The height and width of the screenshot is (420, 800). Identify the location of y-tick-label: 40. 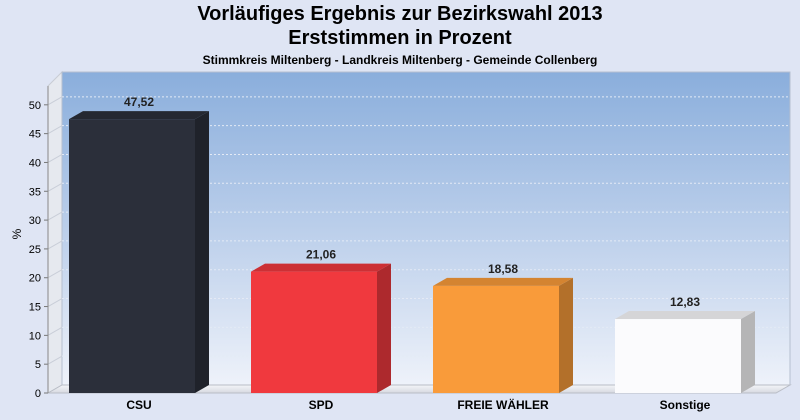
(35, 163).